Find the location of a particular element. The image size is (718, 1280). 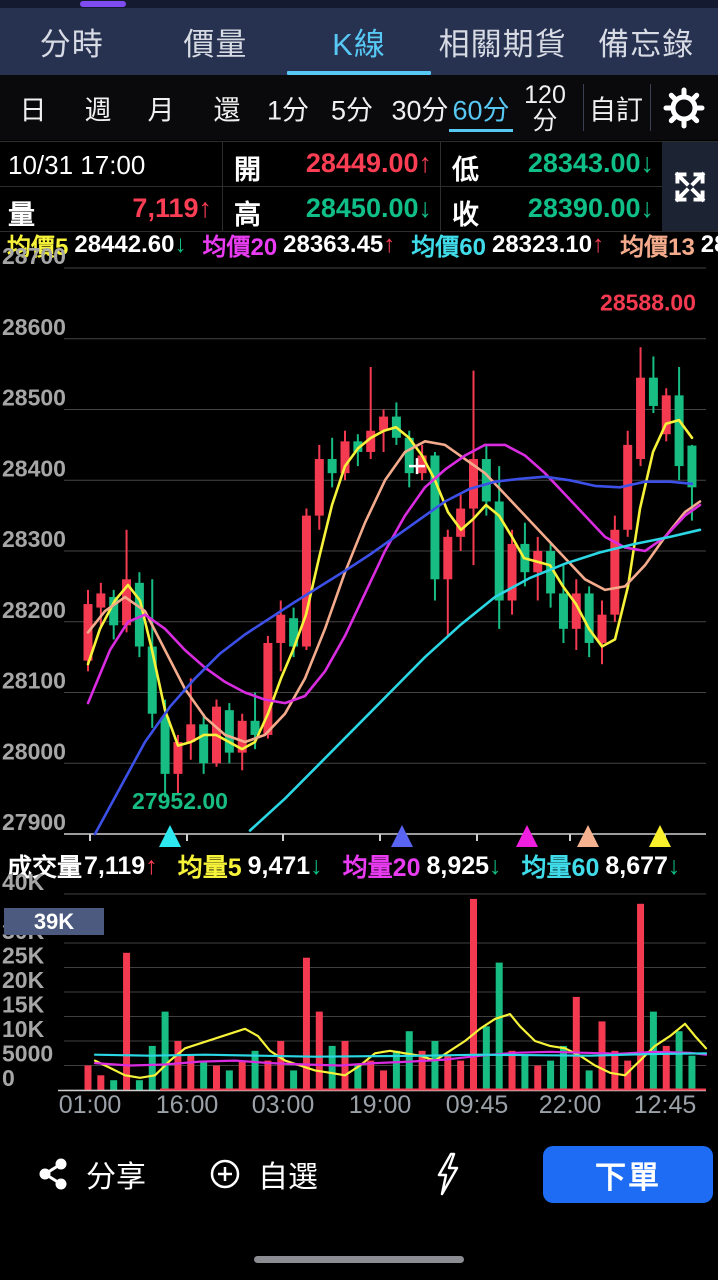

add-watchlist-button: 自選 is located at coordinates (263, 1174).